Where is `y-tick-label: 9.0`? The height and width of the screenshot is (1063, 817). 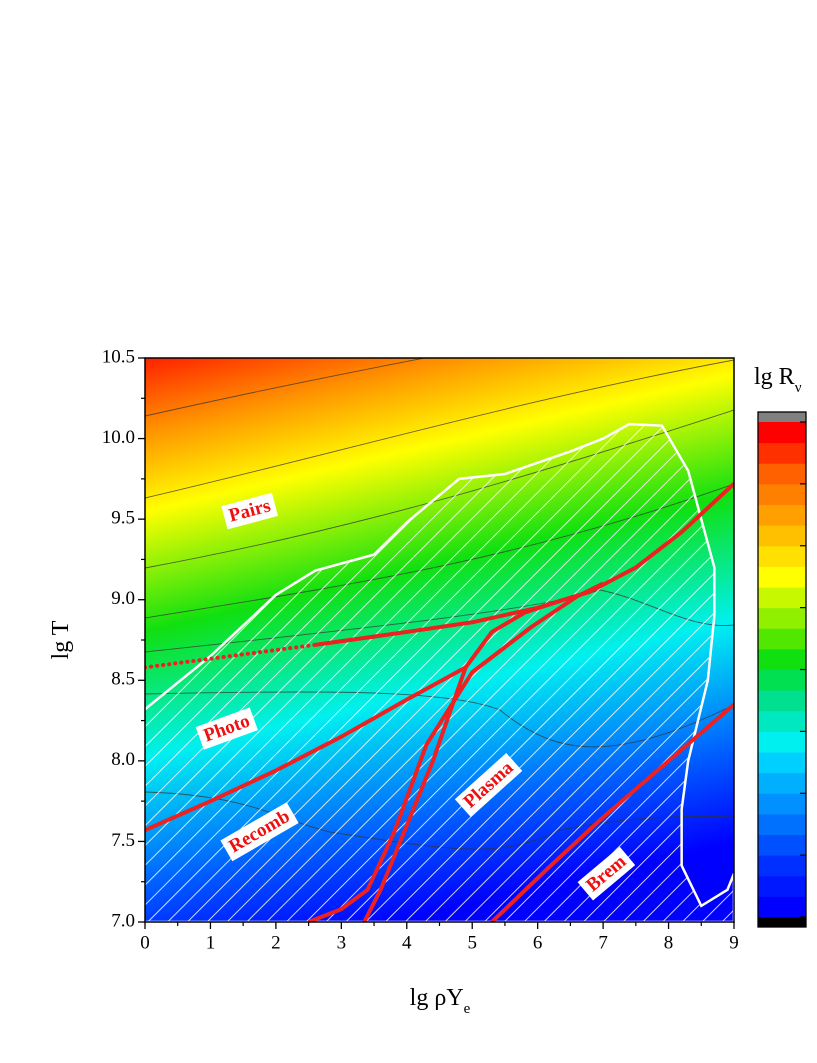
y-tick-label: 9.0 is located at coordinates (123, 598).